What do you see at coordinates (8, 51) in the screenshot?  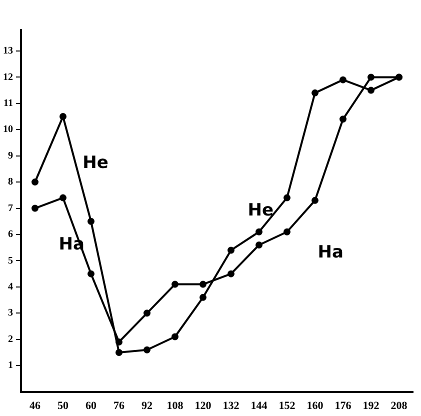 I see `y-tick-label: 13` at bounding box center [8, 51].